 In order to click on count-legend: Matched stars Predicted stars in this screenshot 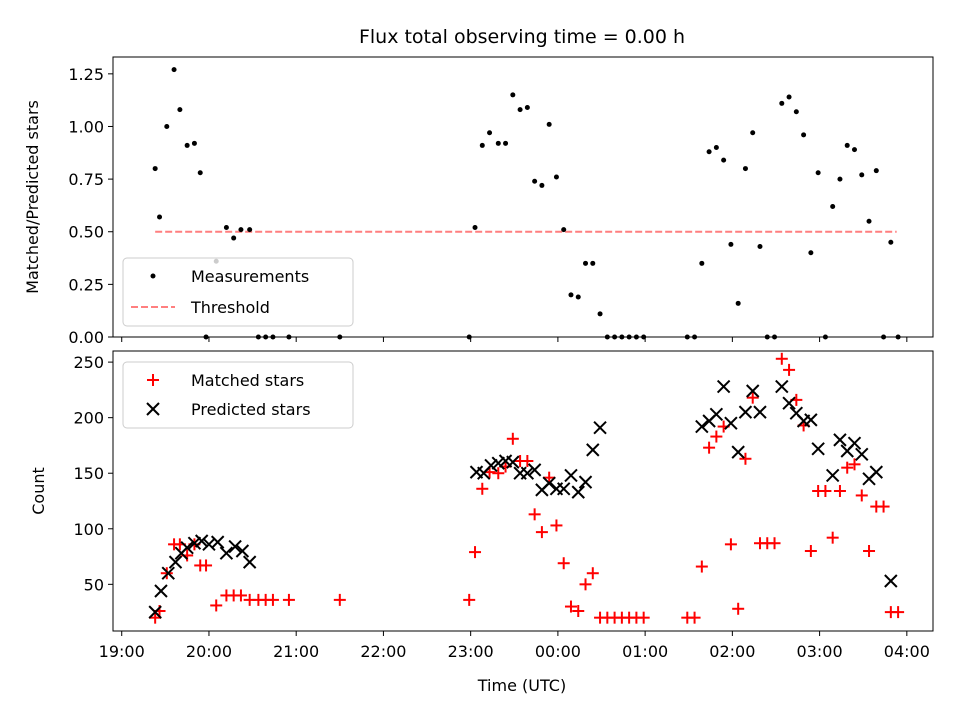, I will do `click(238, 395)`.